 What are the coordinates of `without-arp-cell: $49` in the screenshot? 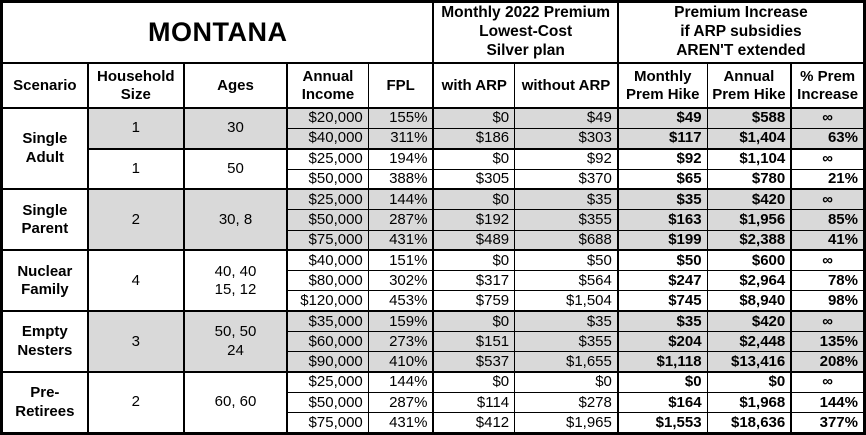 It's located at (566, 118).